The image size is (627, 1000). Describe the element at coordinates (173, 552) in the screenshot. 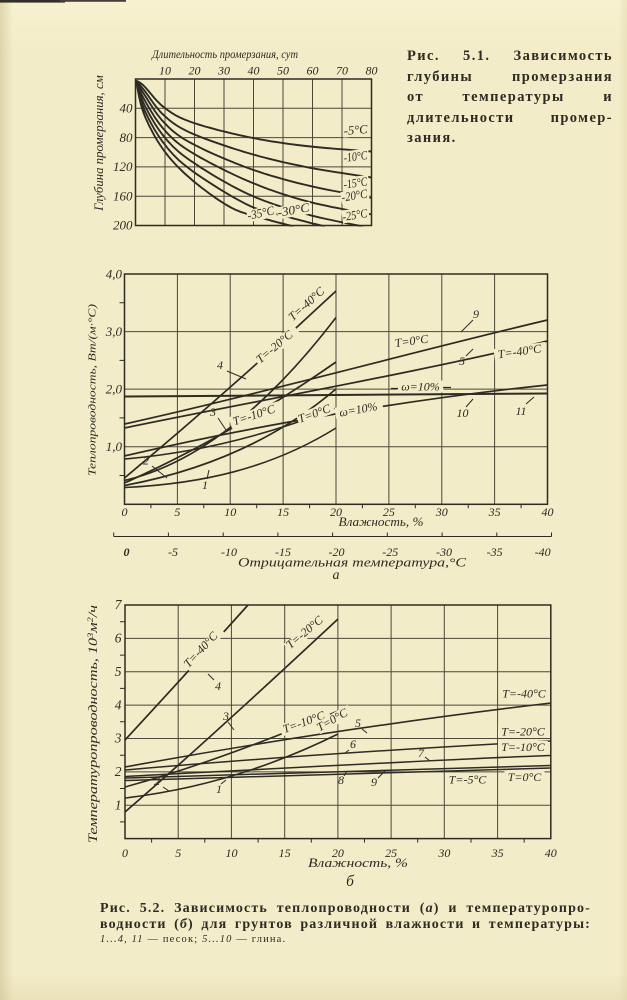

I see `svg-text: -5` at that location.